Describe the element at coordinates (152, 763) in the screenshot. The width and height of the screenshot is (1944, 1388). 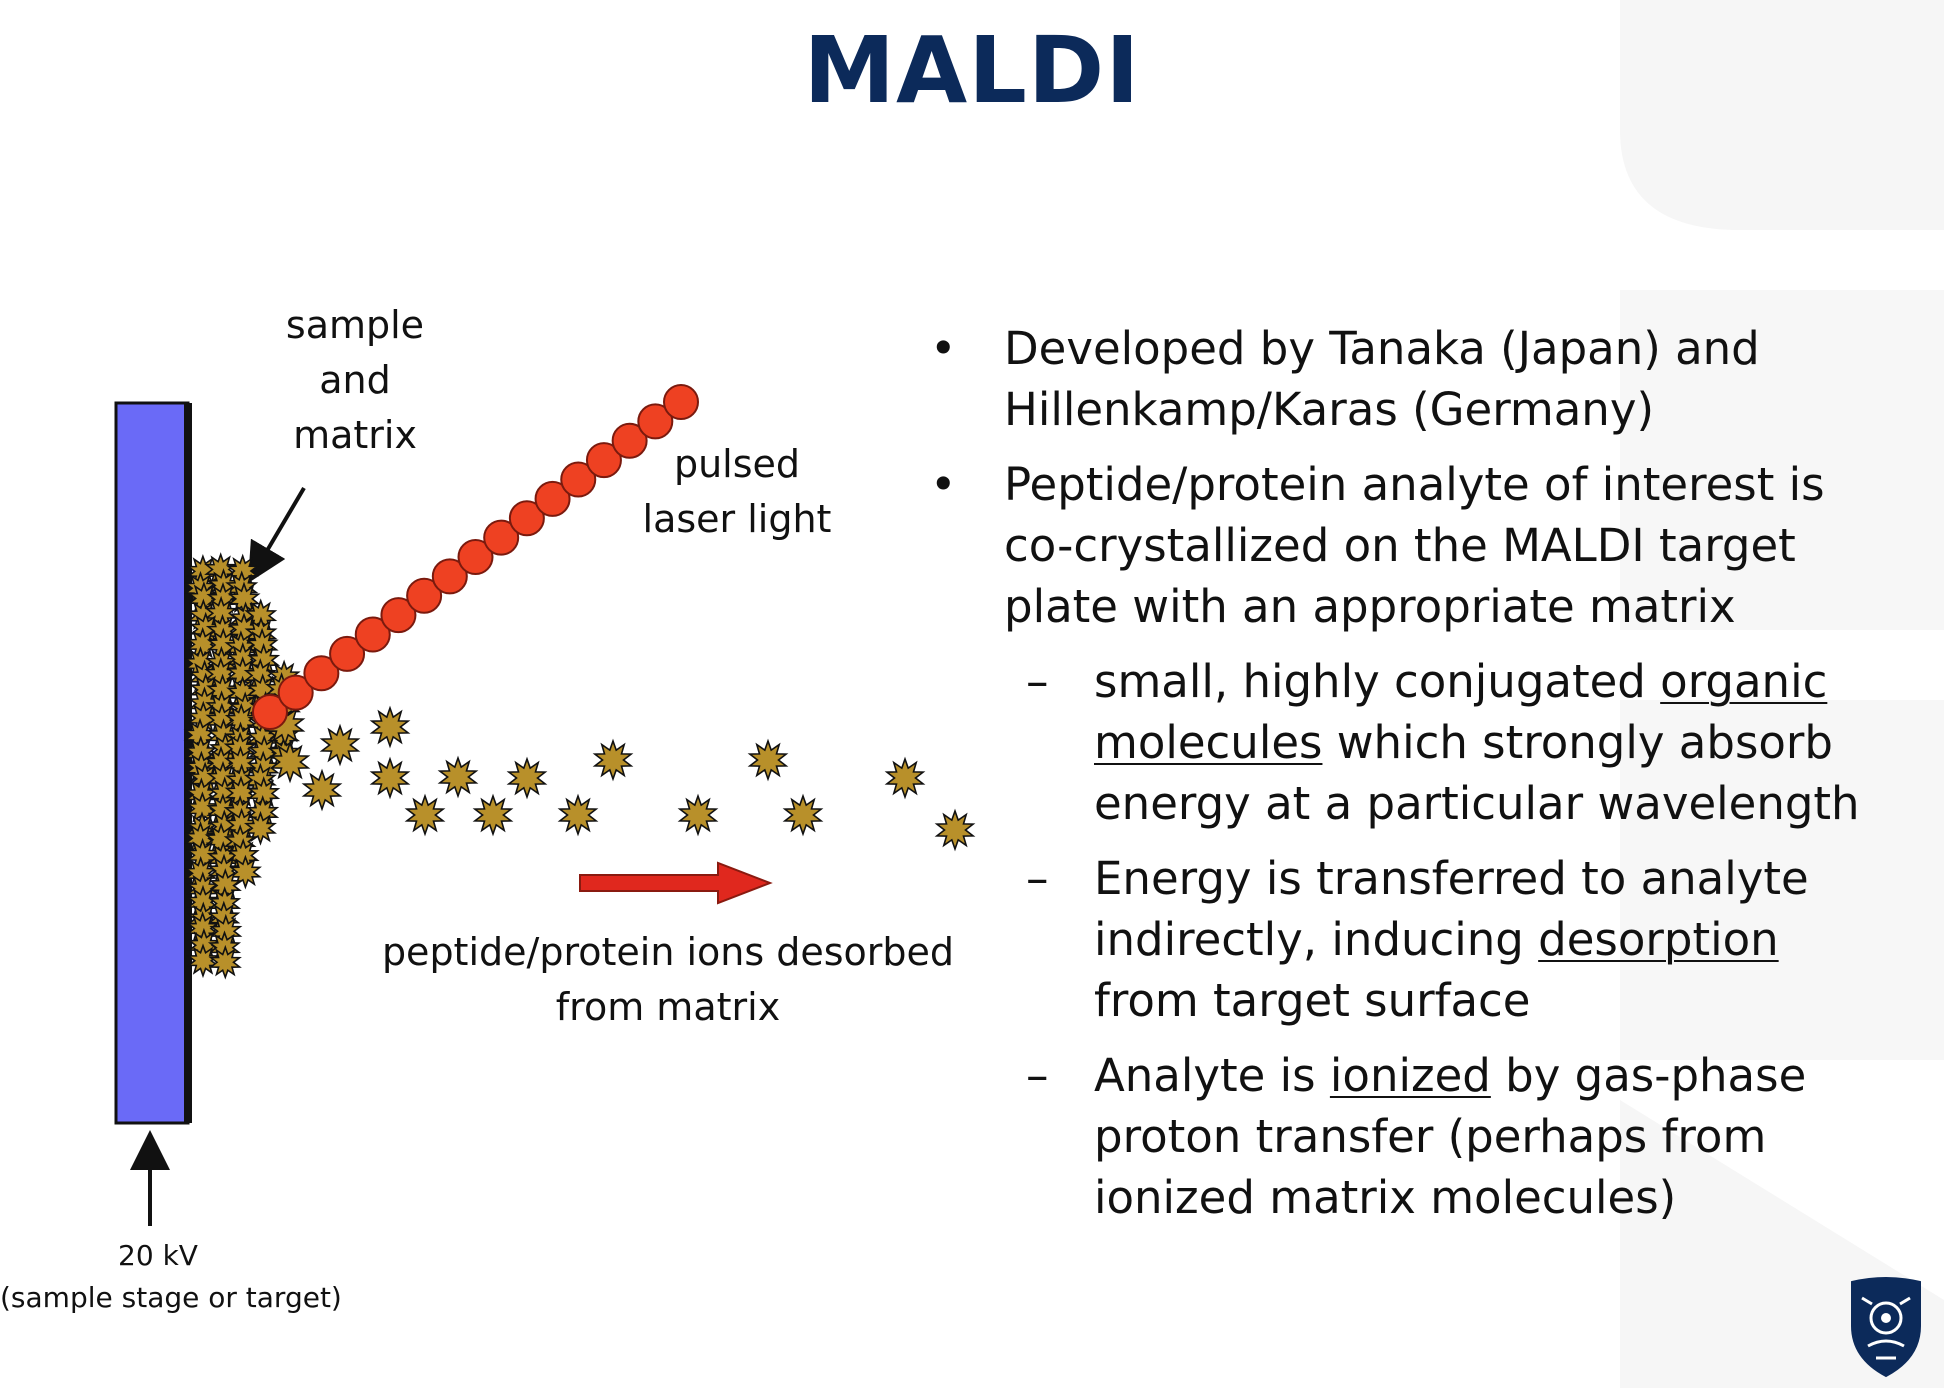
I see `target-plate` at that location.